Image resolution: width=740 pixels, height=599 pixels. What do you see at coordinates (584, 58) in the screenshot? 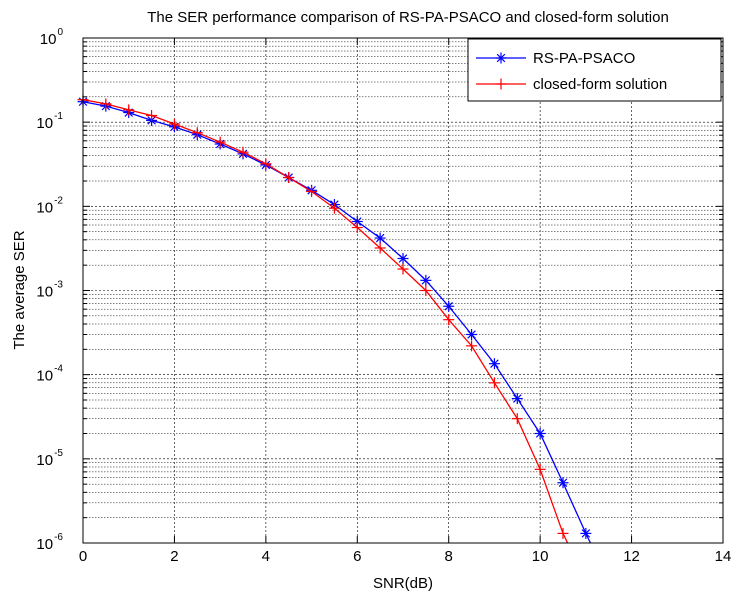
I see `legend-label: RS-PA-PSACO` at bounding box center [584, 58].